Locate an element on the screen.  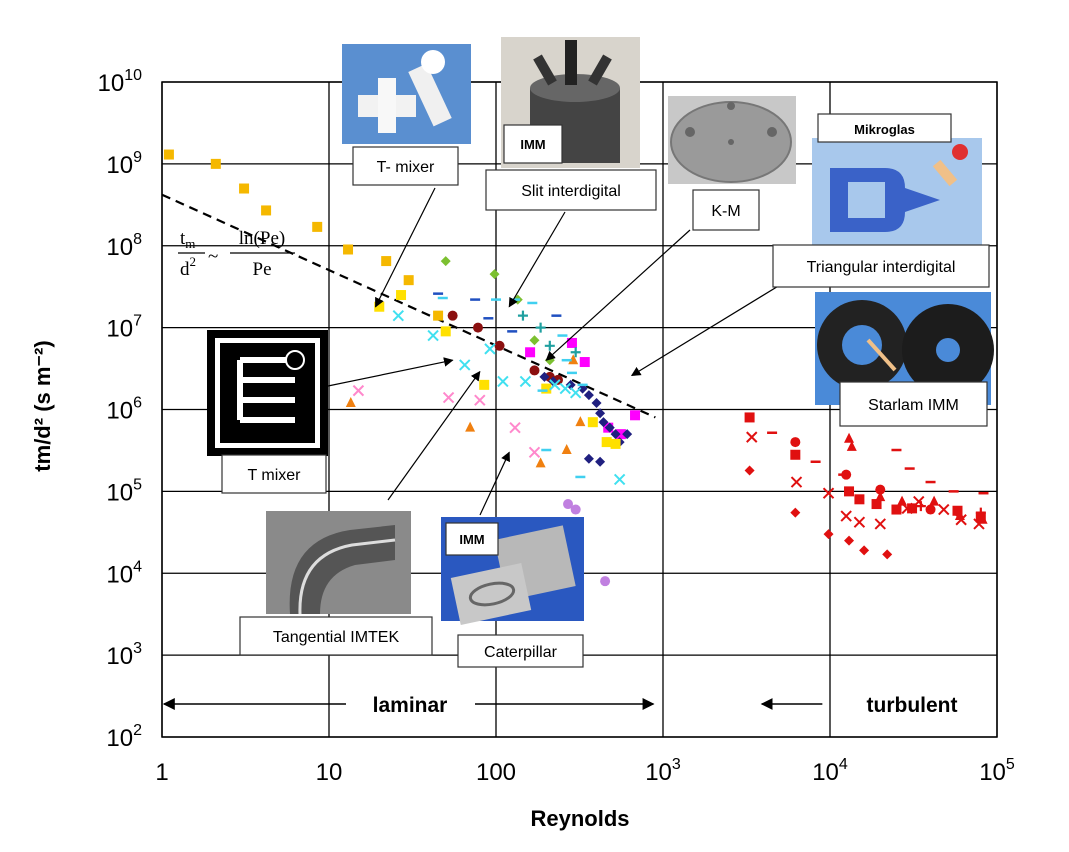
x-tick-exponent: 5 is located at coordinates (1010, 764).